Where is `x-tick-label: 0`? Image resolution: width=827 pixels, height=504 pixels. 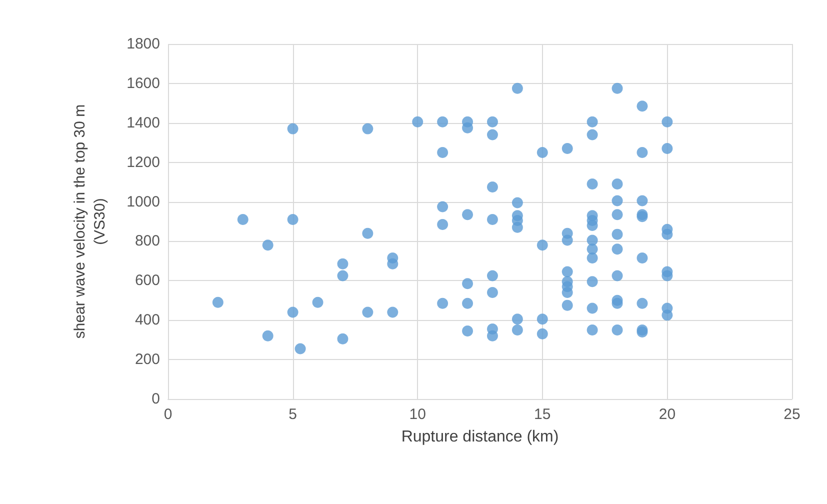
x-tick-label: 0 is located at coordinates (168, 414).